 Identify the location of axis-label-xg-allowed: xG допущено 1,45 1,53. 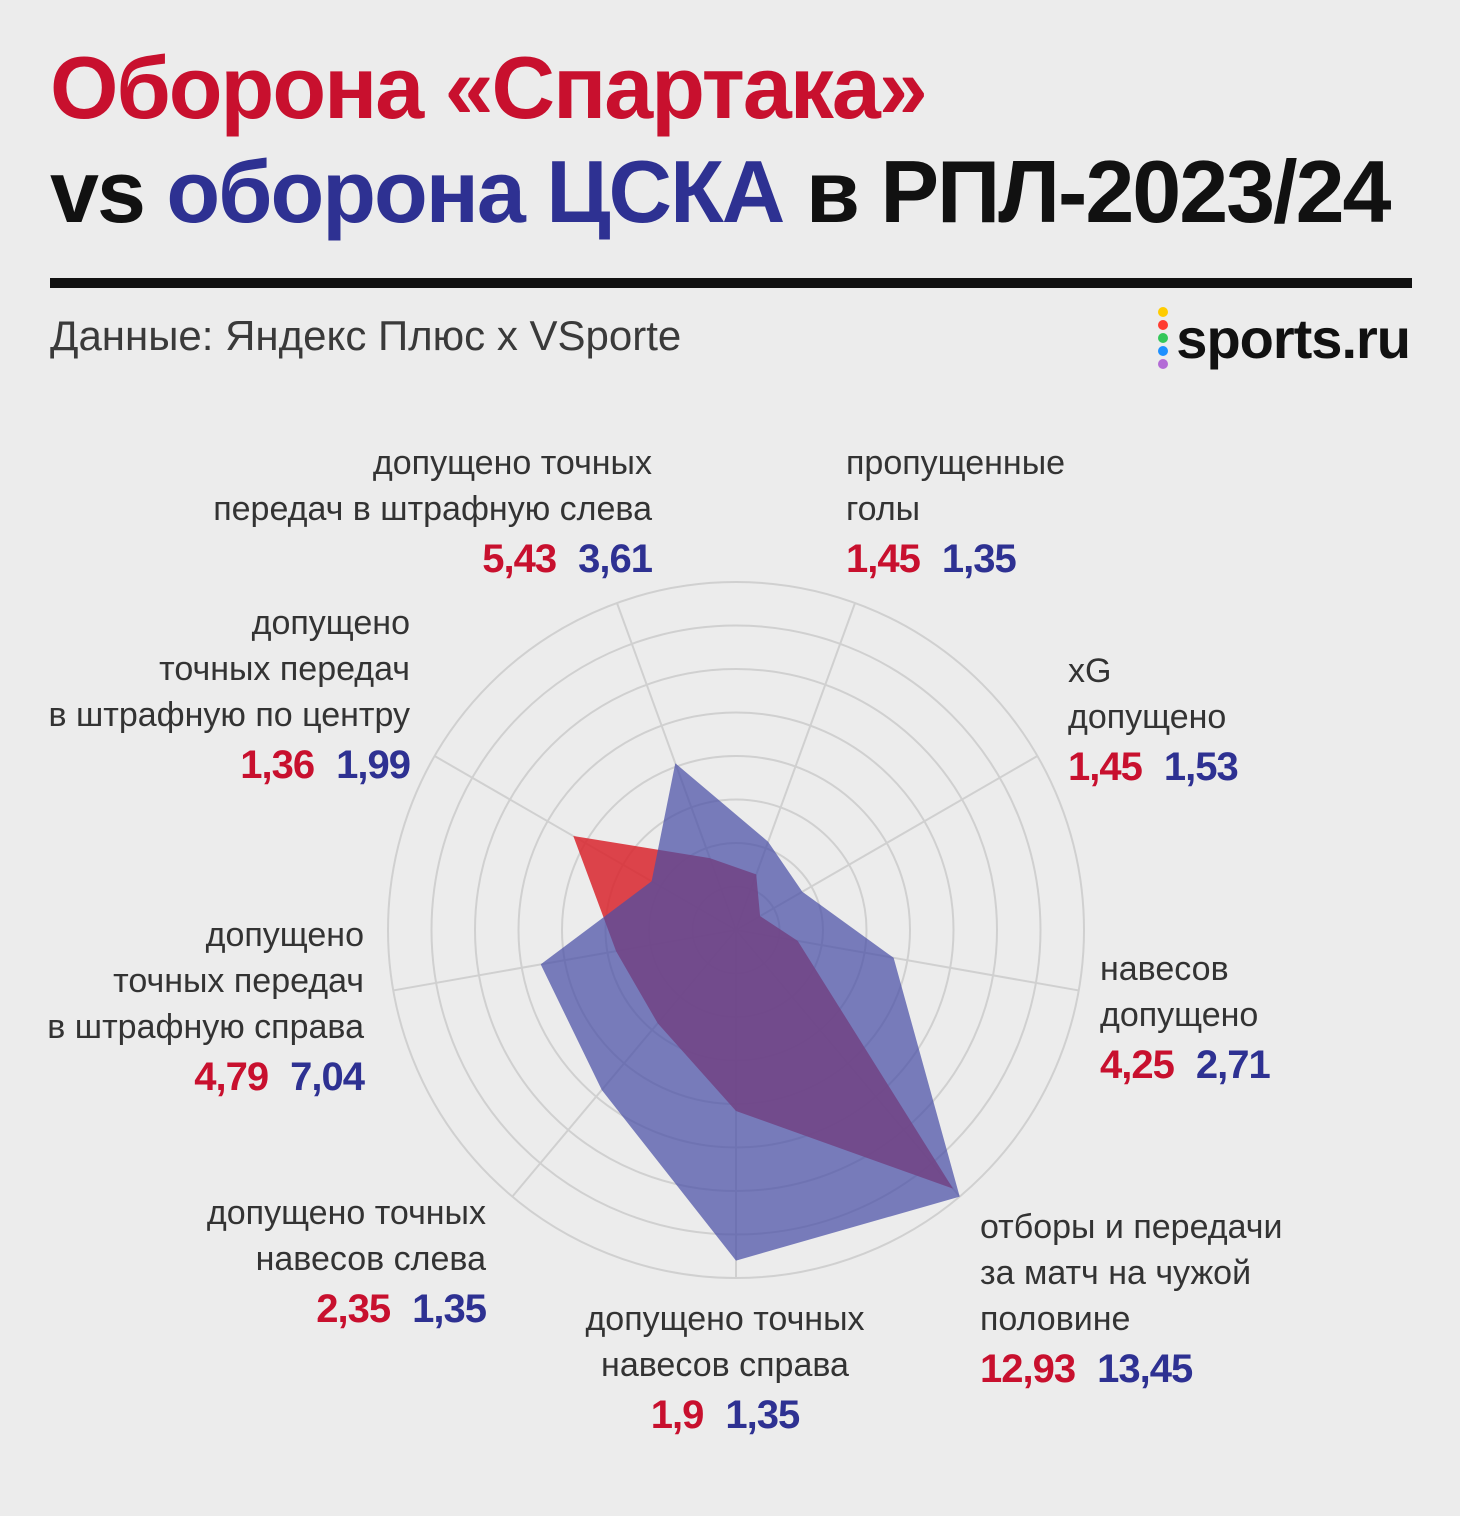
(1153, 719).